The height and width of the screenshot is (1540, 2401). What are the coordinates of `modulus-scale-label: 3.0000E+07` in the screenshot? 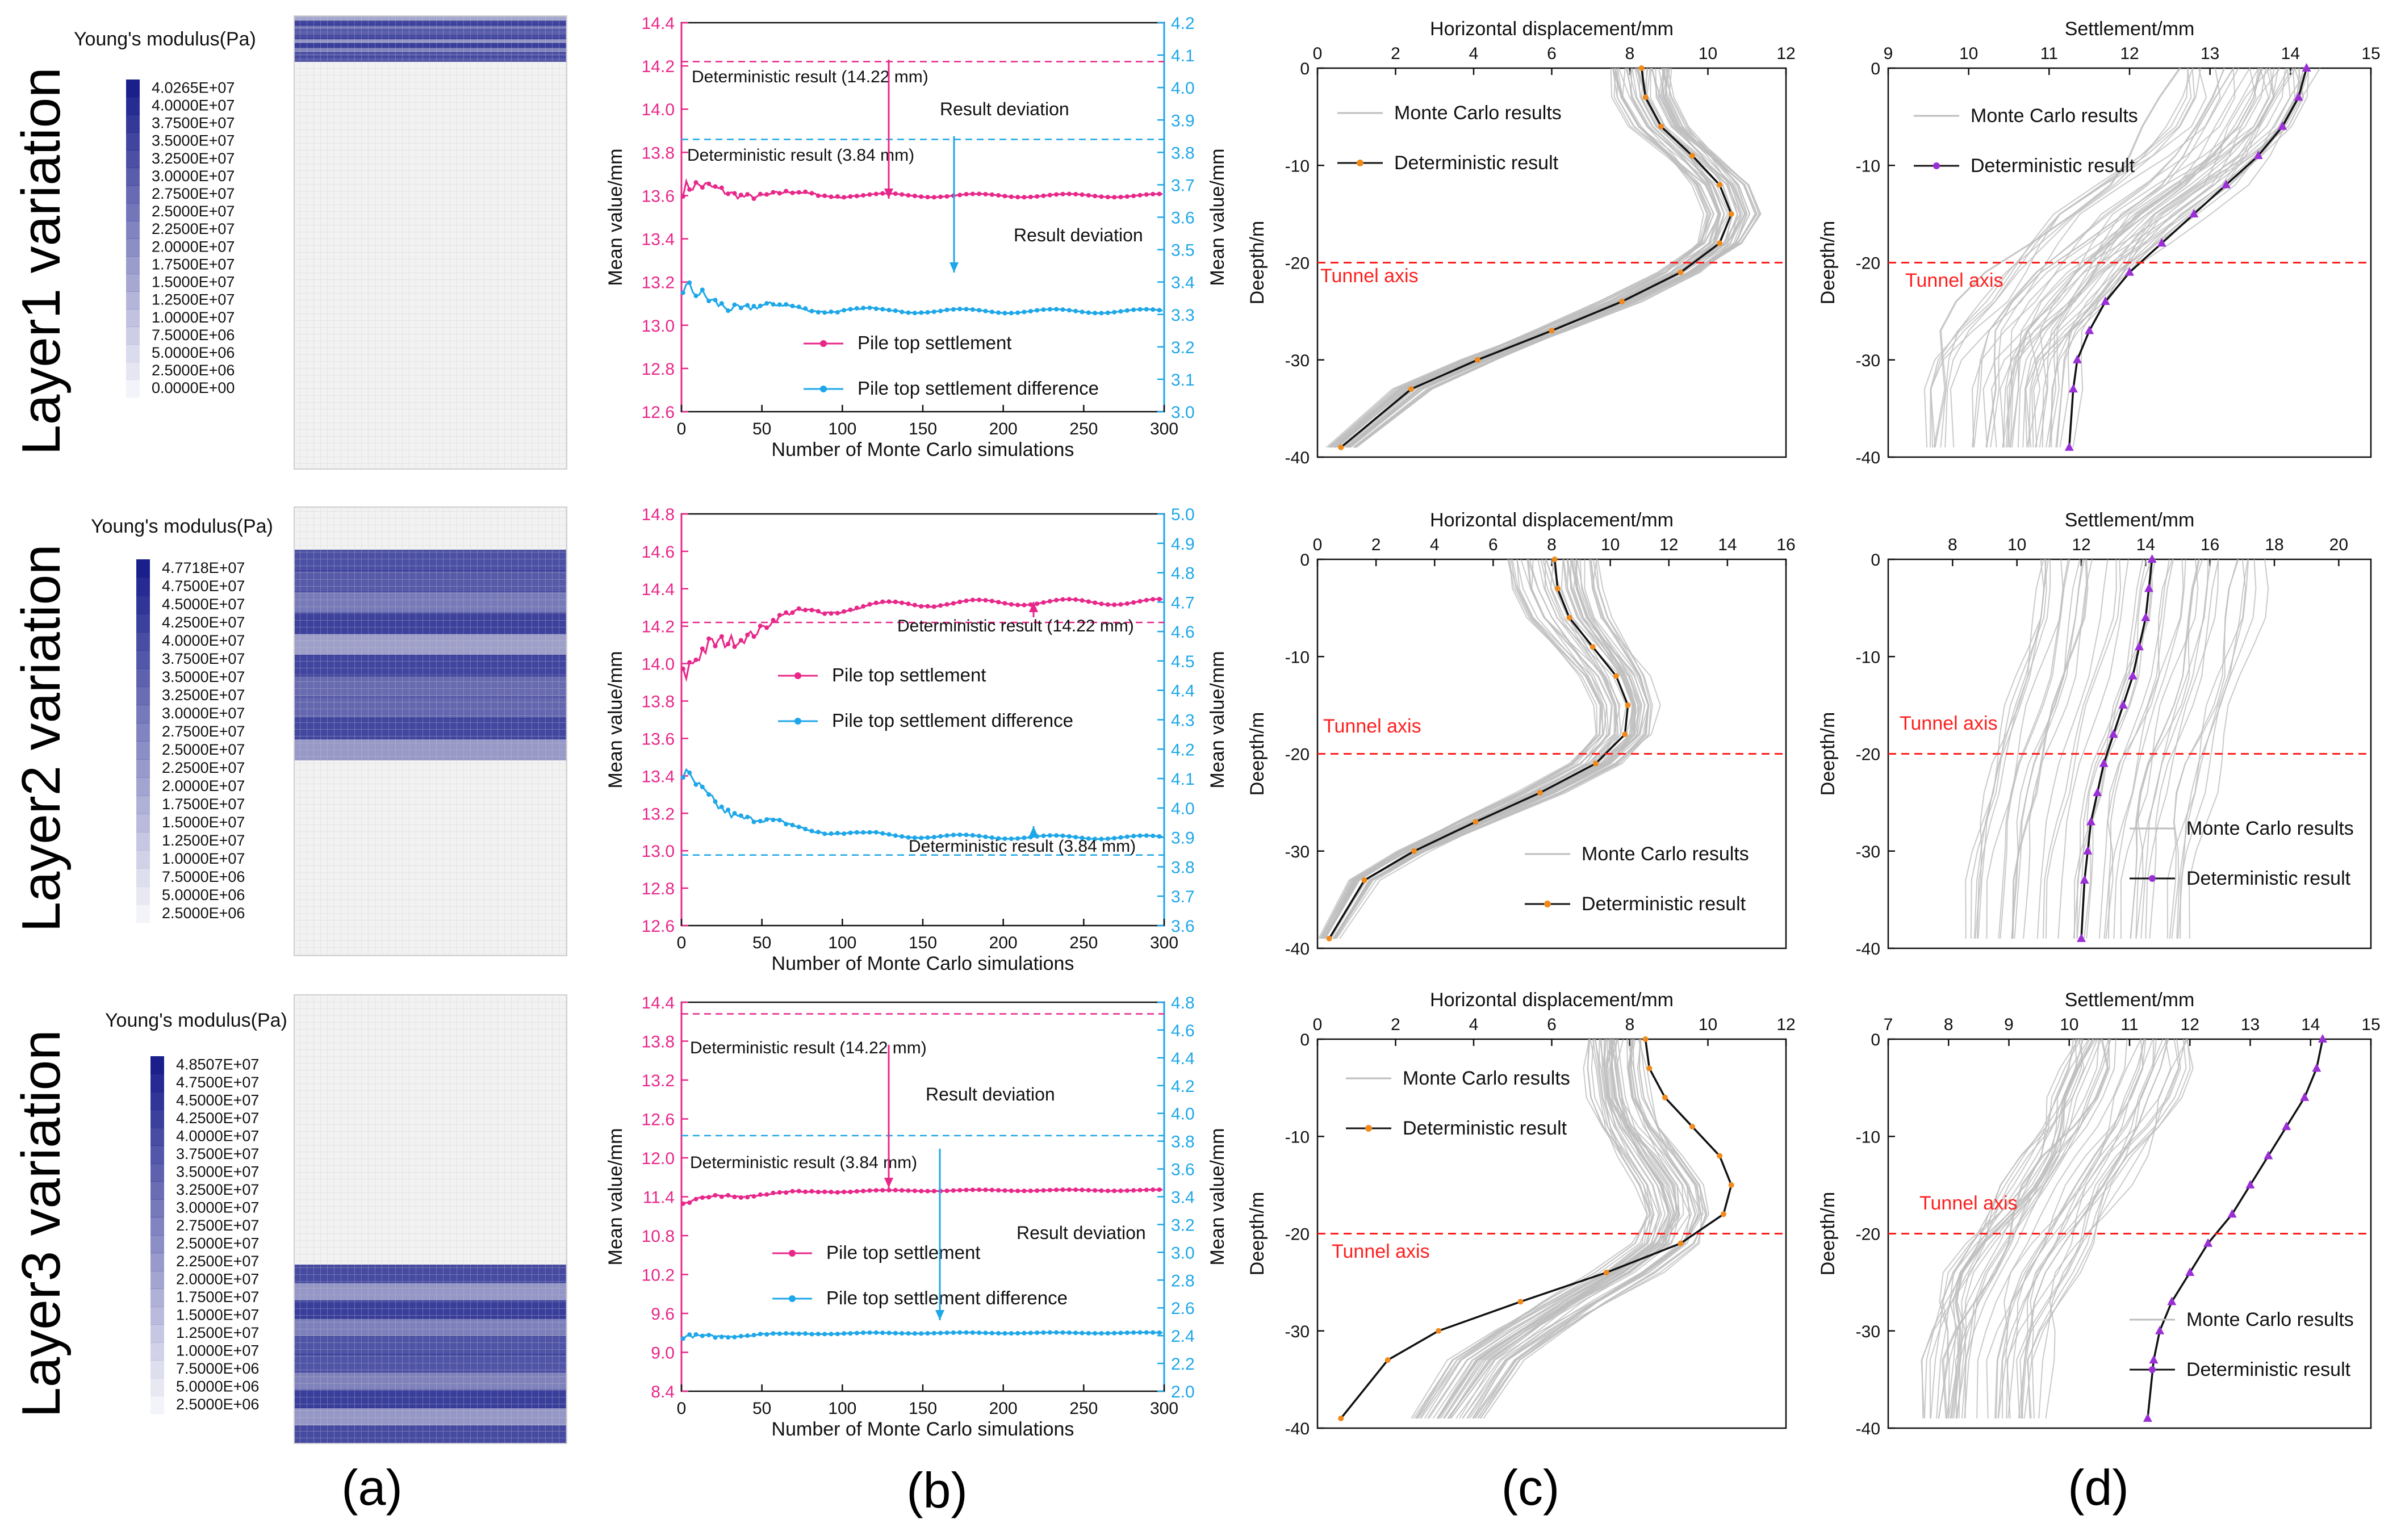 It's located at (217, 1207).